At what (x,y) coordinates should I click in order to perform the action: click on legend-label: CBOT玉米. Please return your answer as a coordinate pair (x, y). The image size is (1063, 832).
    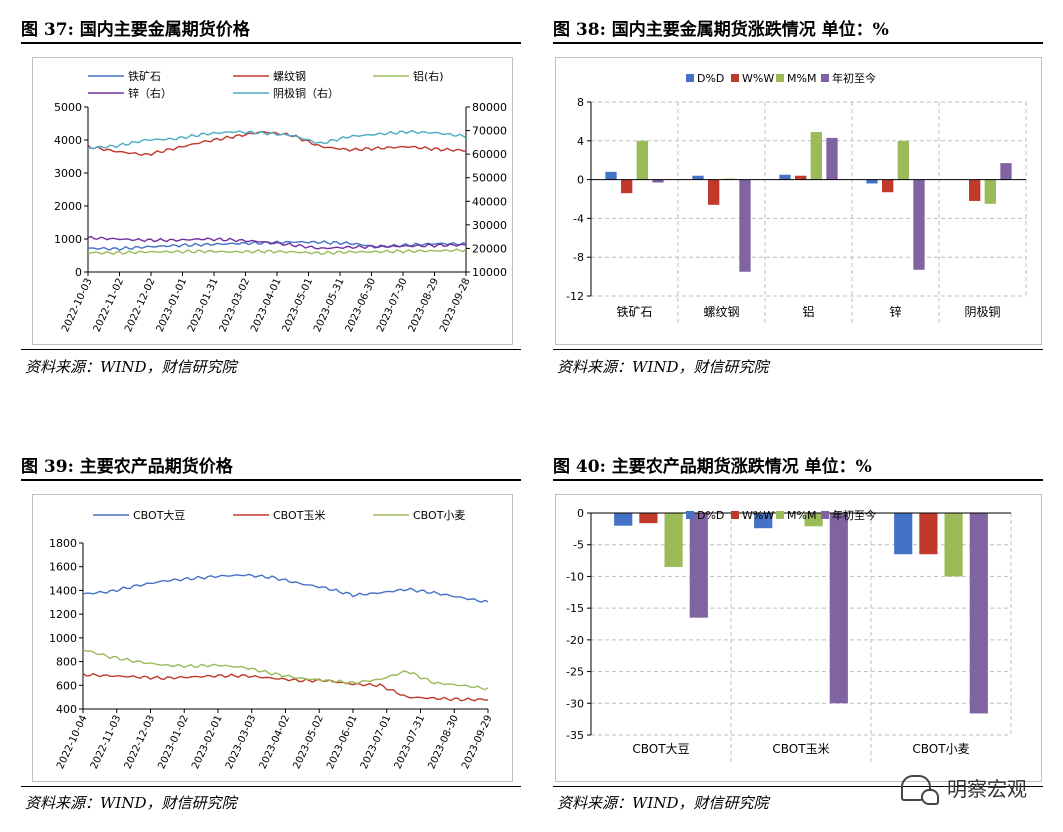
    Looking at the image, I should click on (299, 515).